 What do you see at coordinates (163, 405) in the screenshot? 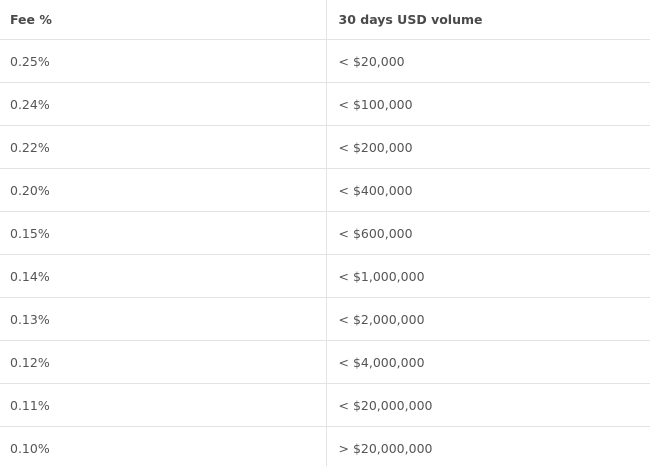
I see `fee-cell: 0.11%` at bounding box center [163, 405].